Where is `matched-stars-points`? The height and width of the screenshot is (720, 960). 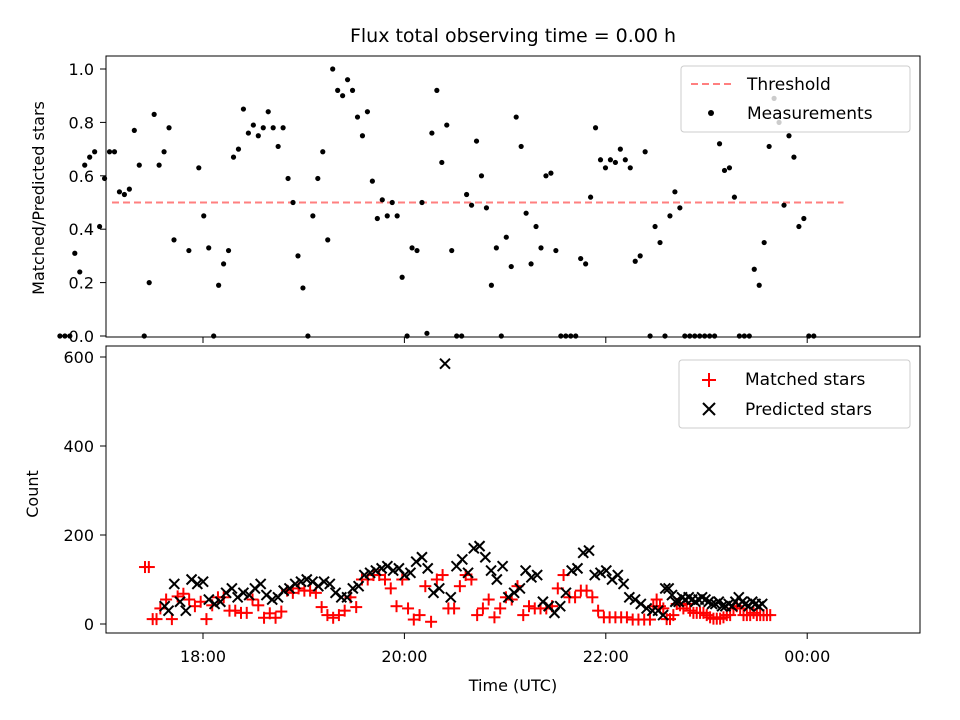 matched-stars-points is located at coordinates (458, 594).